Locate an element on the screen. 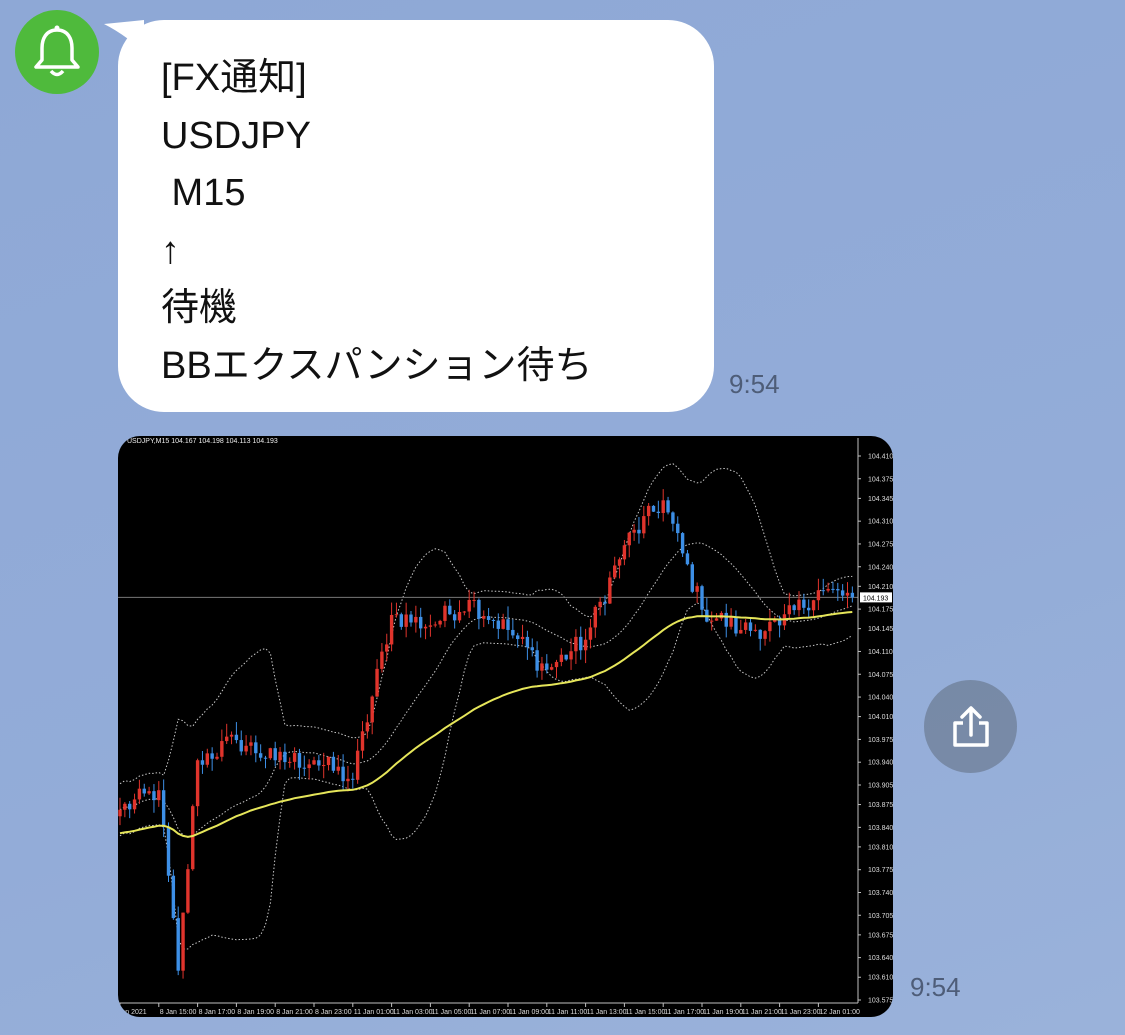 The height and width of the screenshot is (1035, 1125). message-line-condition: BBエクスパンション待ち is located at coordinates (377, 365).